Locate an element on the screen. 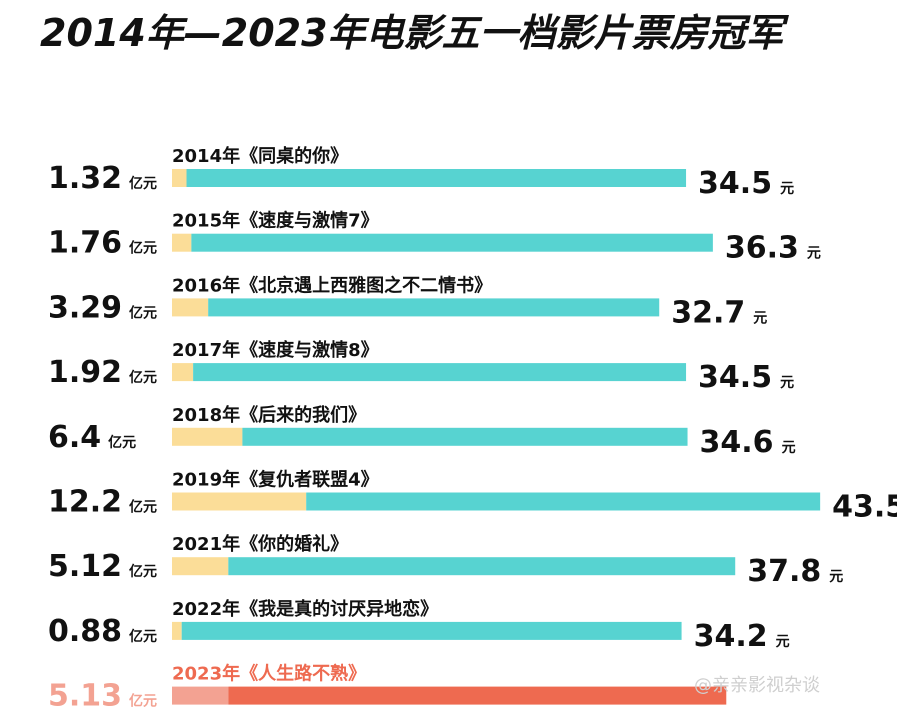 The height and width of the screenshot is (715, 897). box-office-value-label: 12.2 亿元 is located at coordinates (102, 502).